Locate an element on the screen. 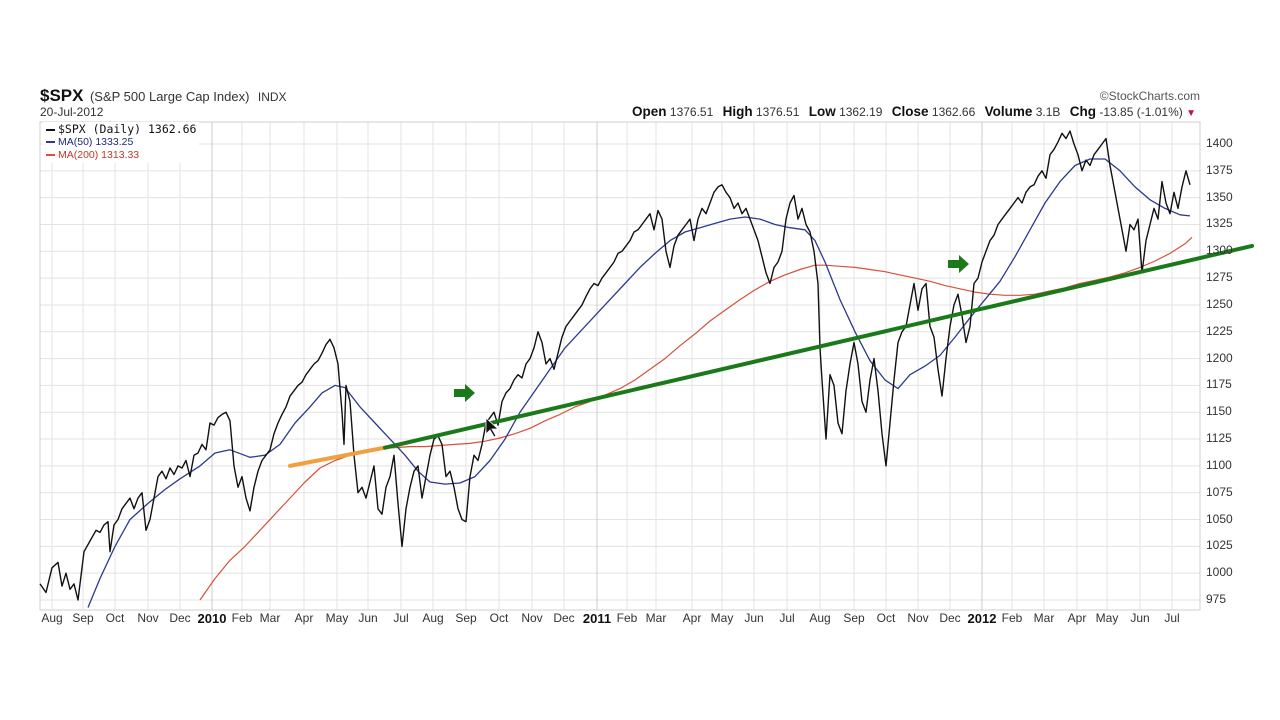 This screenshot has height=720, width=1280. low-value: 1362.19 is located at coordinates (861, 112).